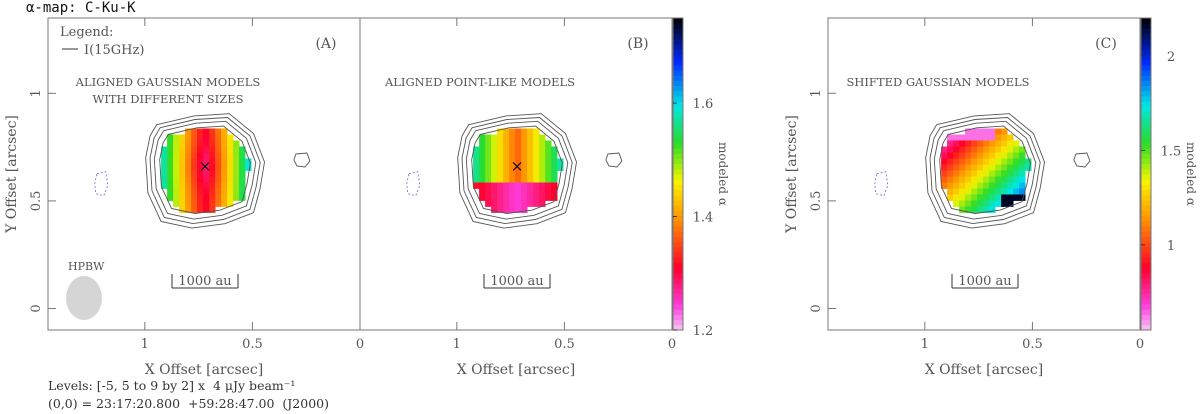  Describe the element at coordinates (413, 184) in the screenshot. I see `negative-contour` at that location.